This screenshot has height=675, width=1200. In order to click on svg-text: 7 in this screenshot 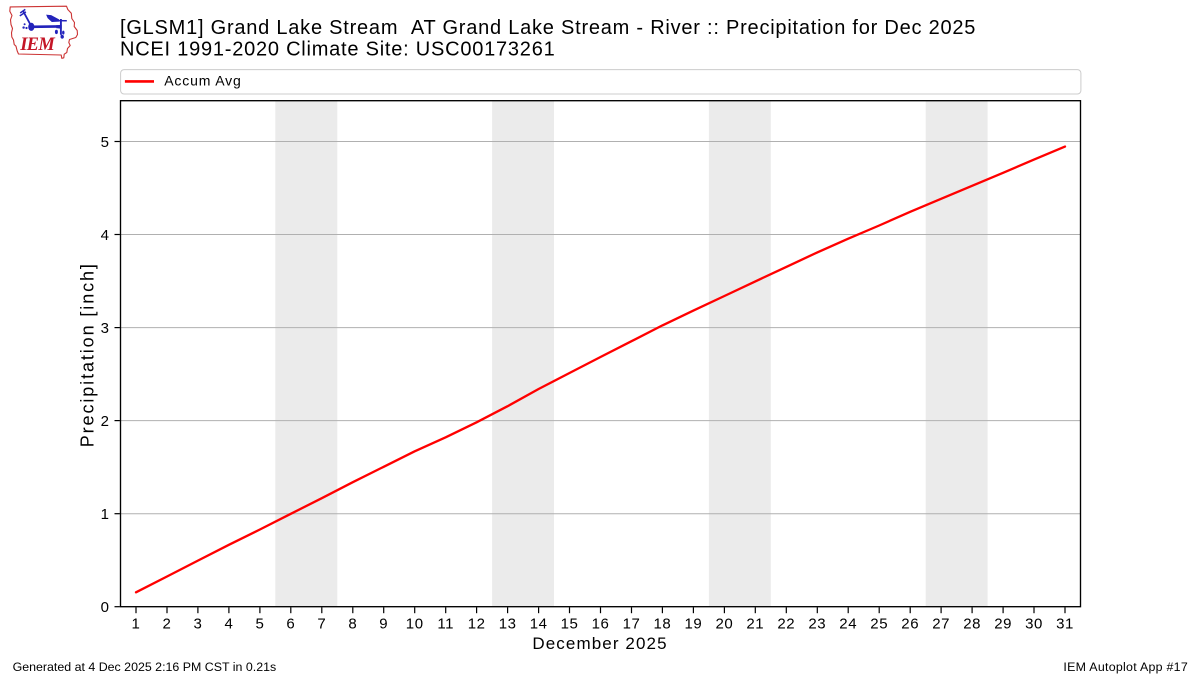, I will do `click(321, 623)`.